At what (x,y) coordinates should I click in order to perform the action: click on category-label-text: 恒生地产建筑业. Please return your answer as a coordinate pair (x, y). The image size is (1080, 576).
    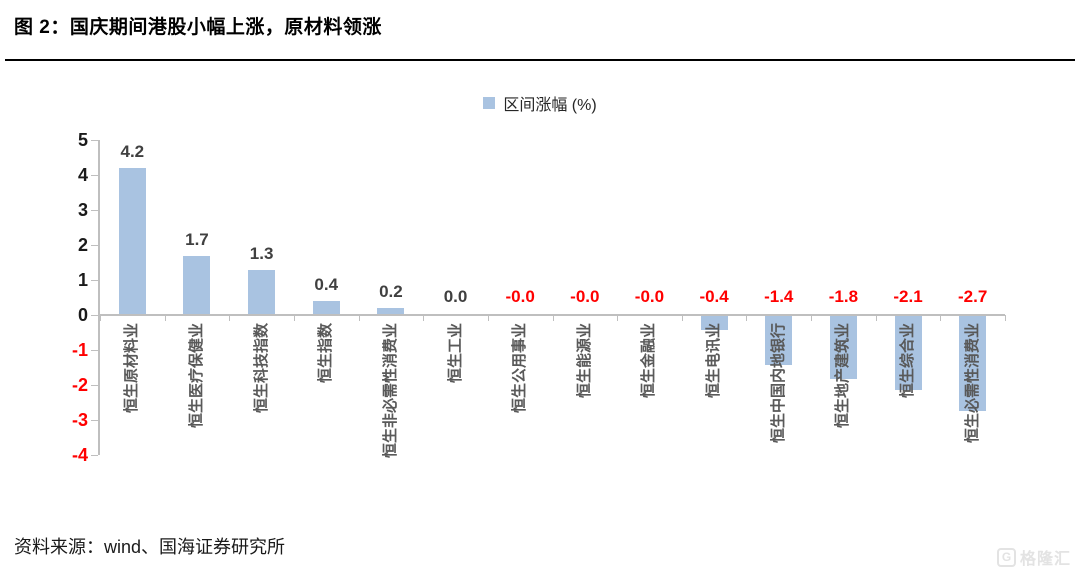
    Looking at the image, I should click on (843, 376).